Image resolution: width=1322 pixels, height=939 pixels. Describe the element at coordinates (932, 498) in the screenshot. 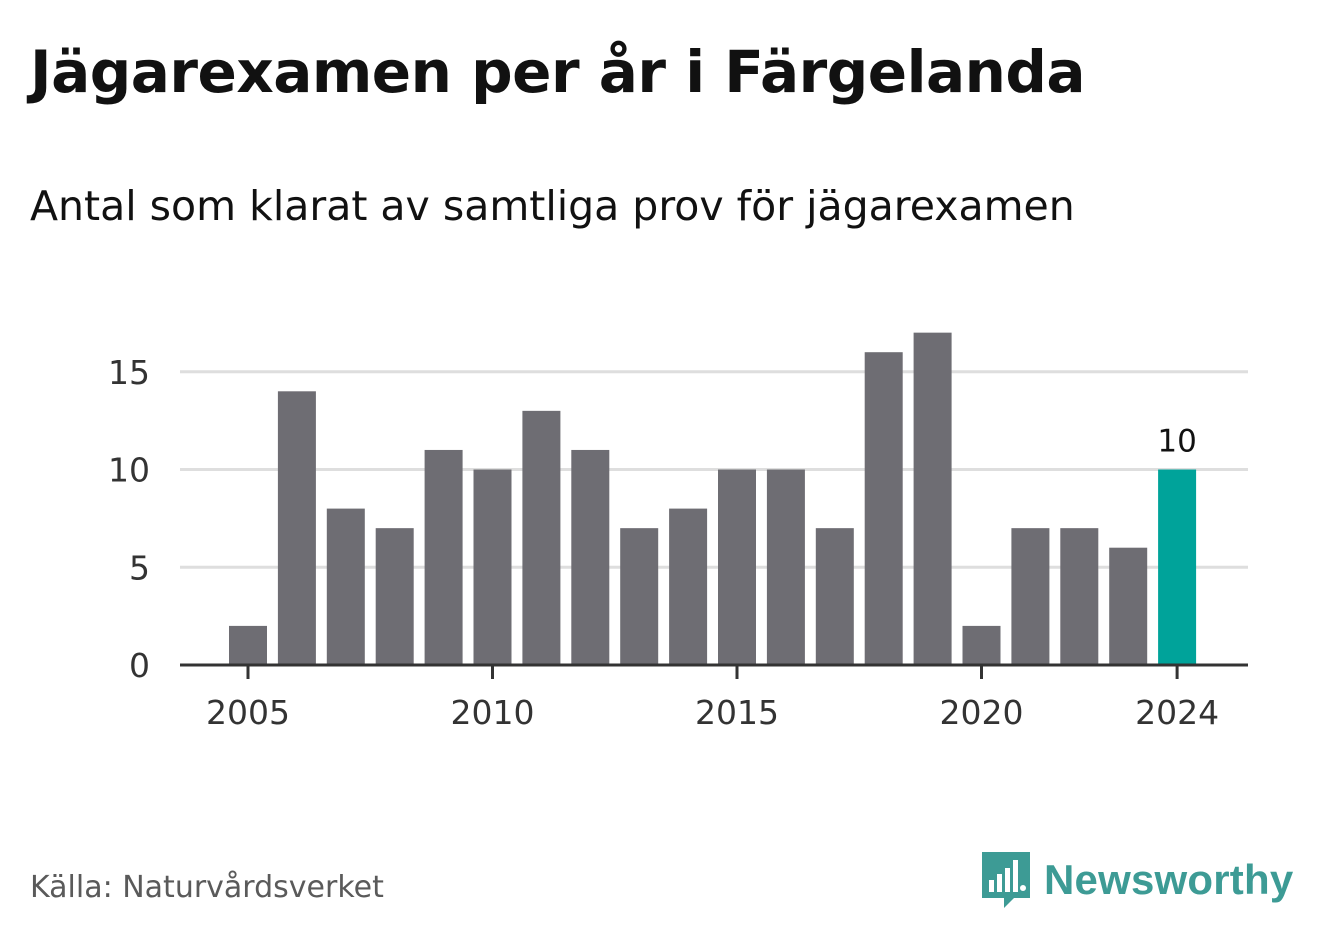

I see `bar-2019` at that location.